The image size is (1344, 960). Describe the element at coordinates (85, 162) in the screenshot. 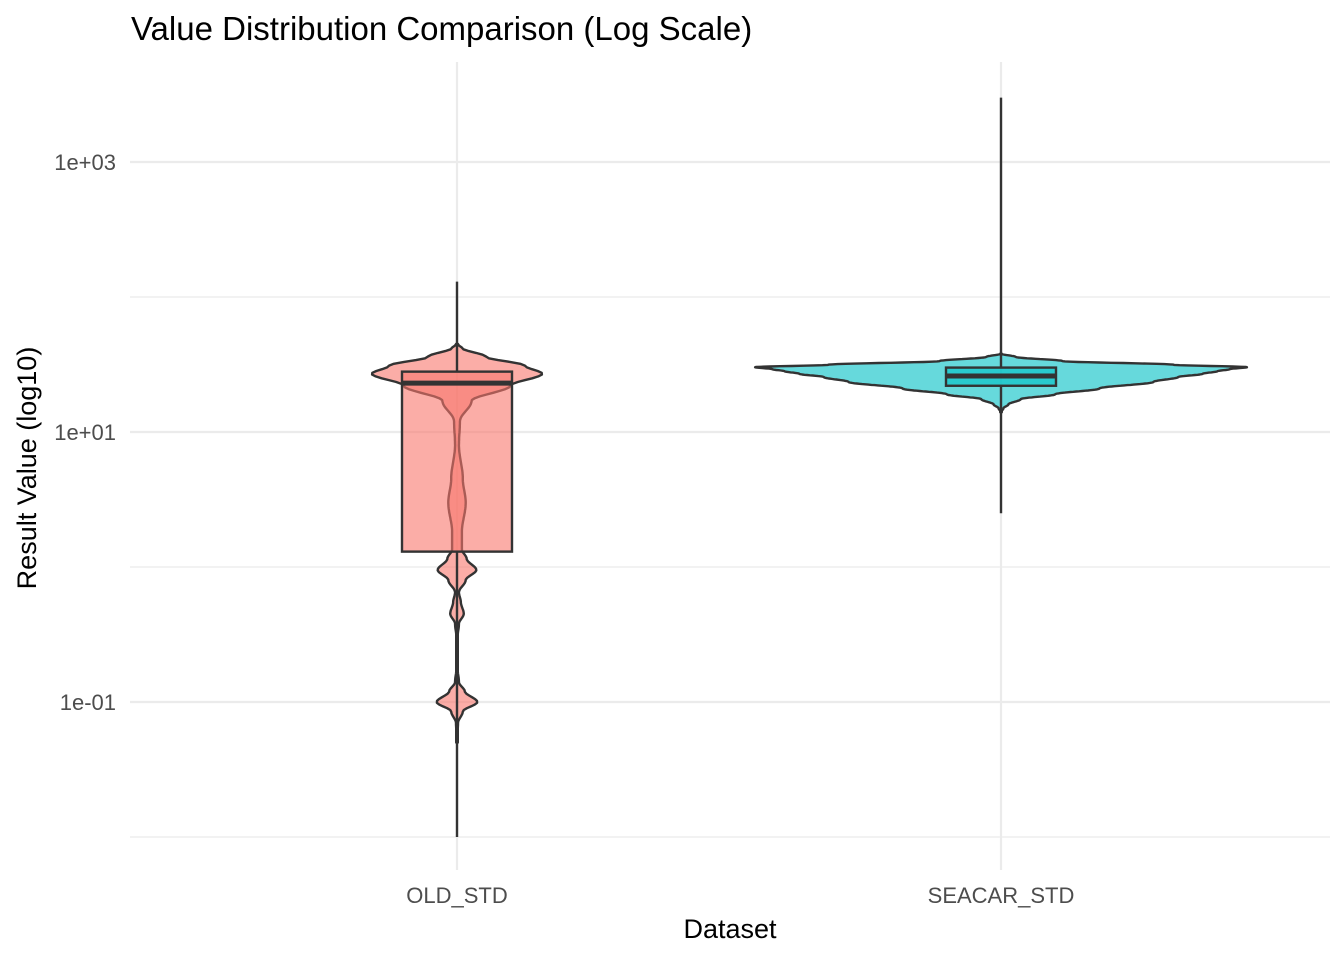

I see `y-tick-label: 1e+03` at that location.